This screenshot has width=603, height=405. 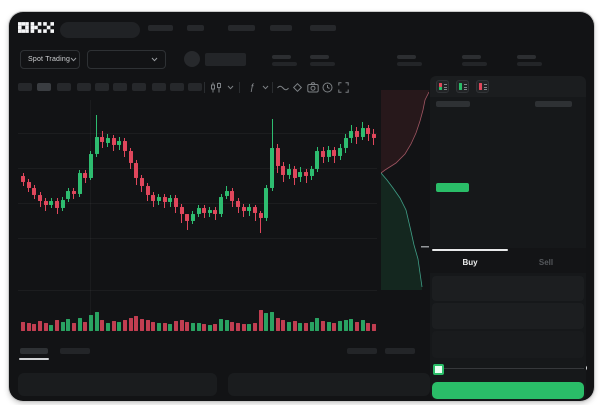 I want to click on amount-slider-handle, so click(x=438, y=369).